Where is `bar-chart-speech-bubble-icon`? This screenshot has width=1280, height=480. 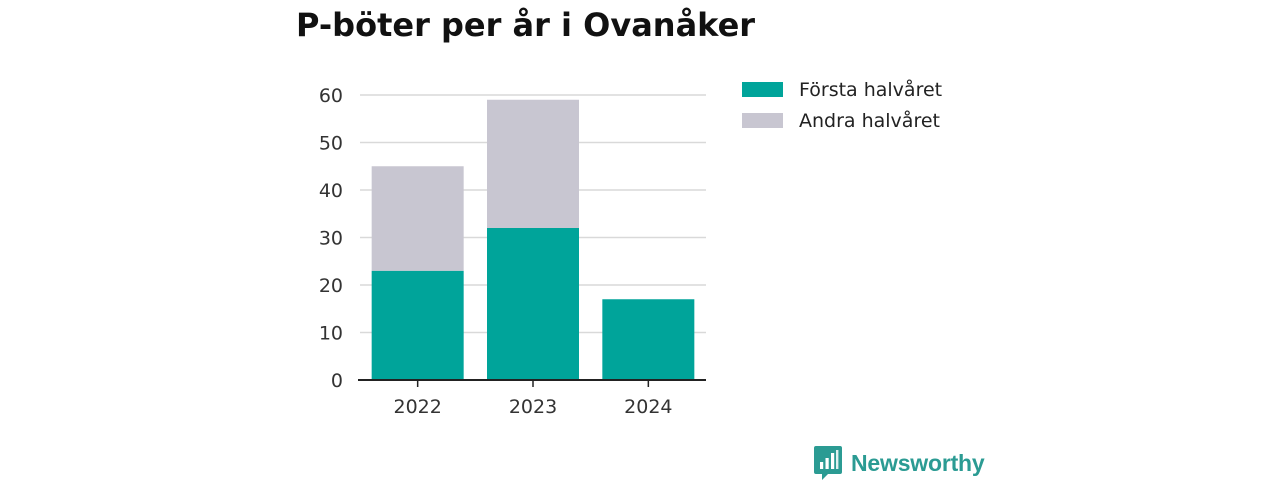 bar-chart-speech-bubble-icon is located at coordinates (828, 463).